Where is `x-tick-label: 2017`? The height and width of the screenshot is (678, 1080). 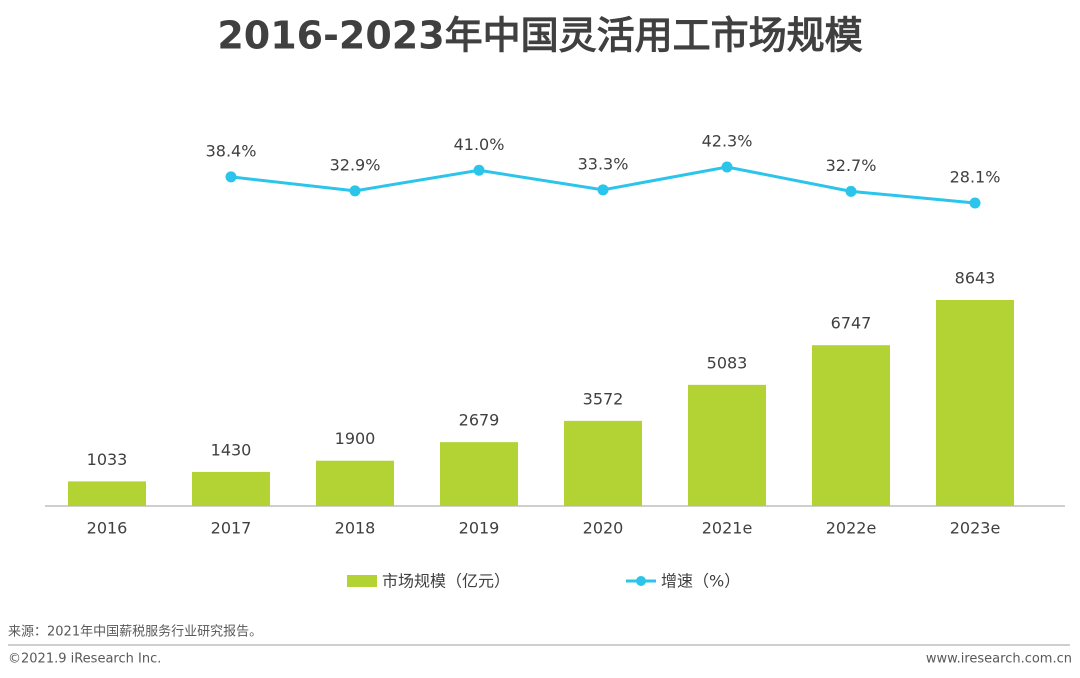
x-tick-label: 2017 is located at coordinates (231, 528).